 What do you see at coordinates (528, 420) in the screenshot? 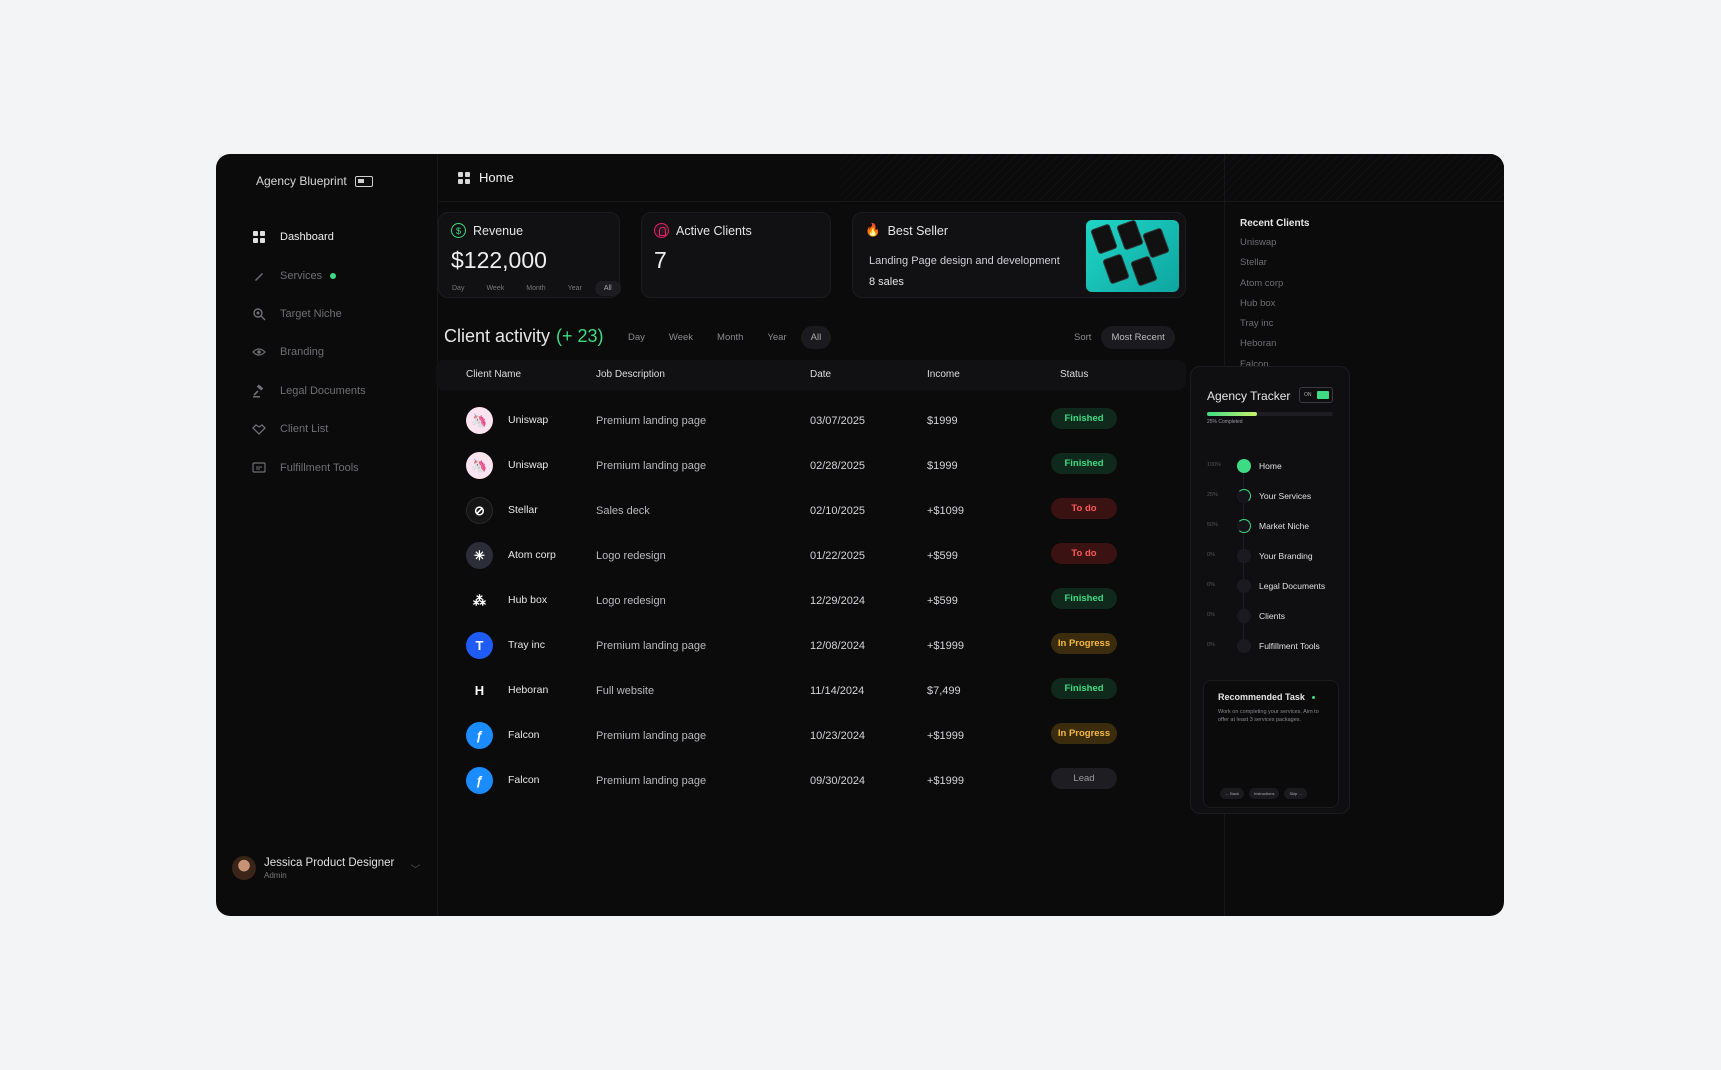
I see `client-name: Uniswap` at bounding box center [528, 420].